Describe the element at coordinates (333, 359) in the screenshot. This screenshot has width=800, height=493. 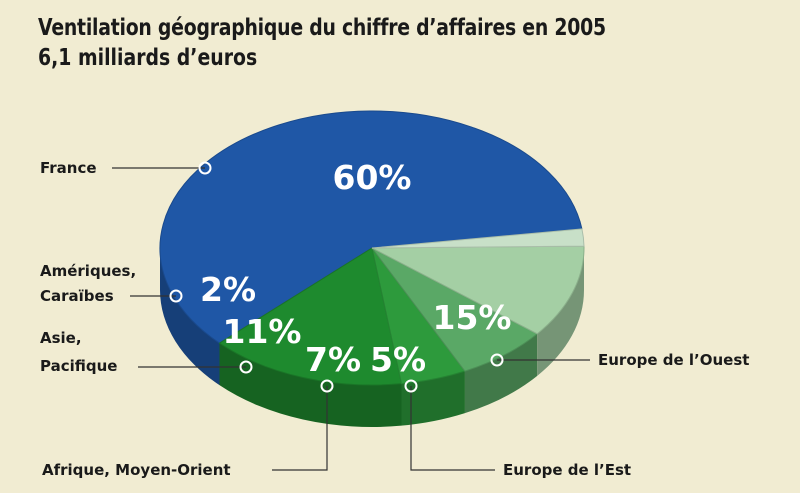
I see `value-label: 7%` at that location.